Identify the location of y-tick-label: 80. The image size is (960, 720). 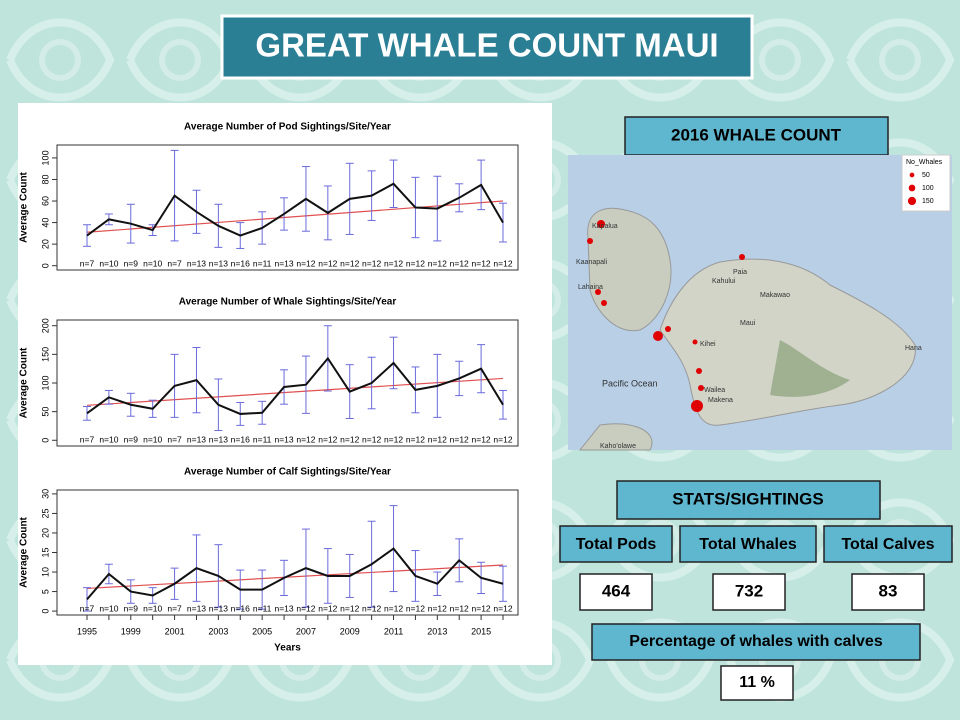
(45, 179).